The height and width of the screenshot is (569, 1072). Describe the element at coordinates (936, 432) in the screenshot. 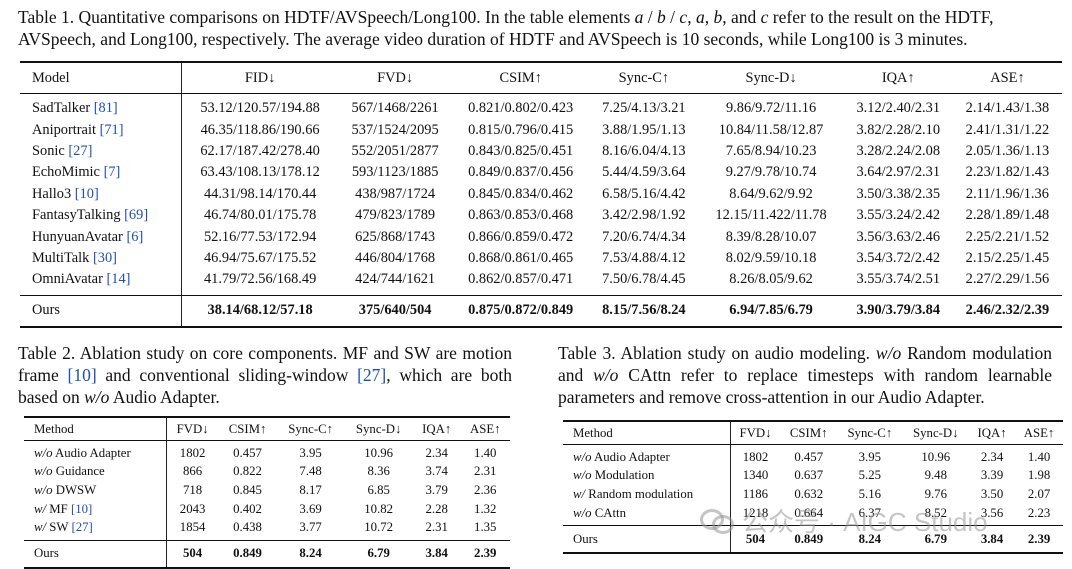

I see `table3-header: Sync-D↓` at that location.